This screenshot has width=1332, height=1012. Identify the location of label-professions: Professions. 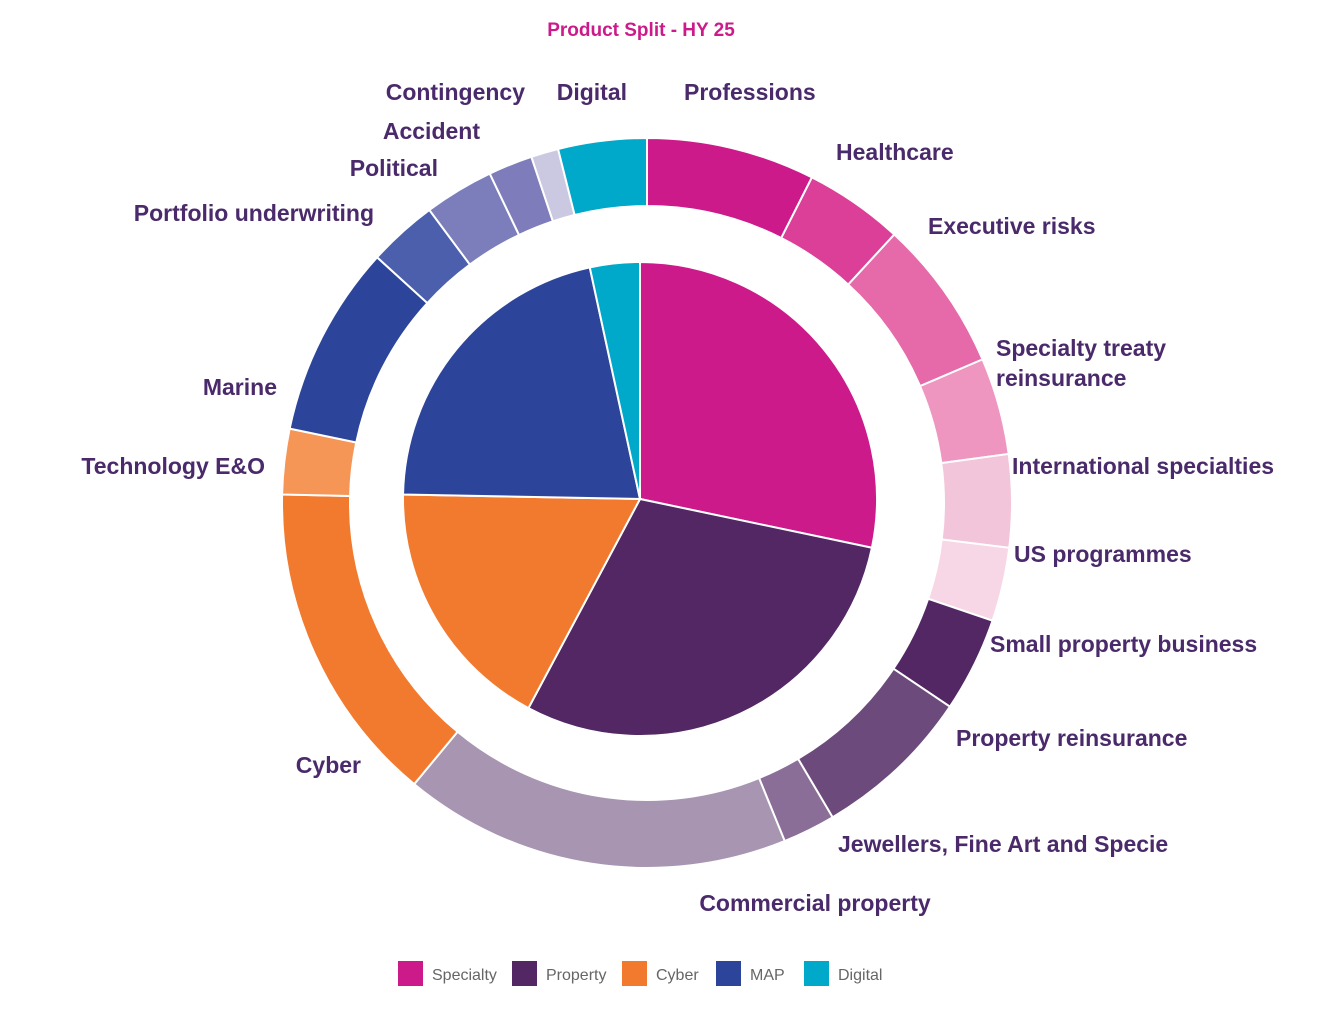
(750, 92).